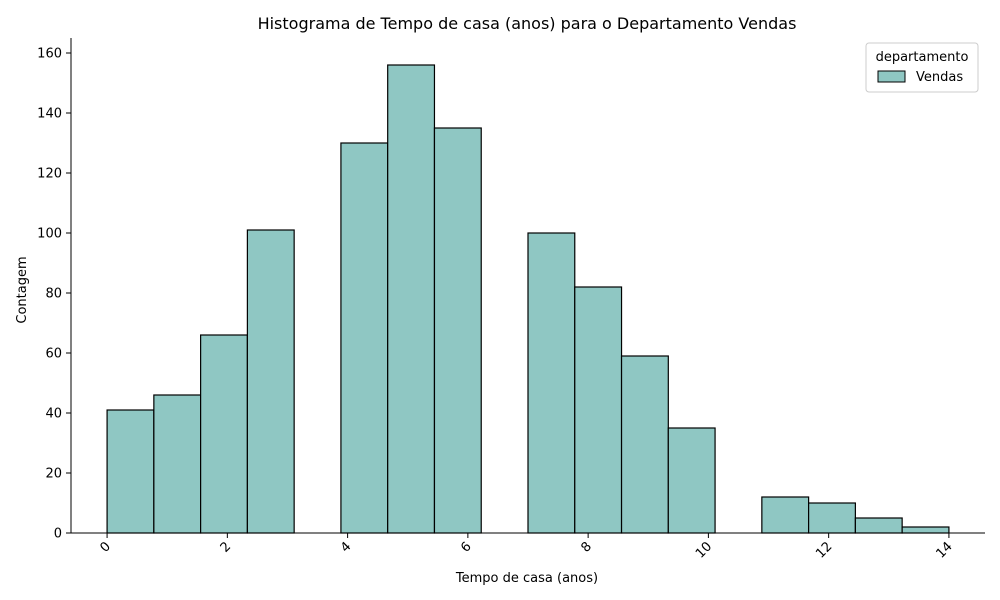 This screenshot has width=1000, height=600. I want to click on legend: departamento Vendas, so click(922, 67).